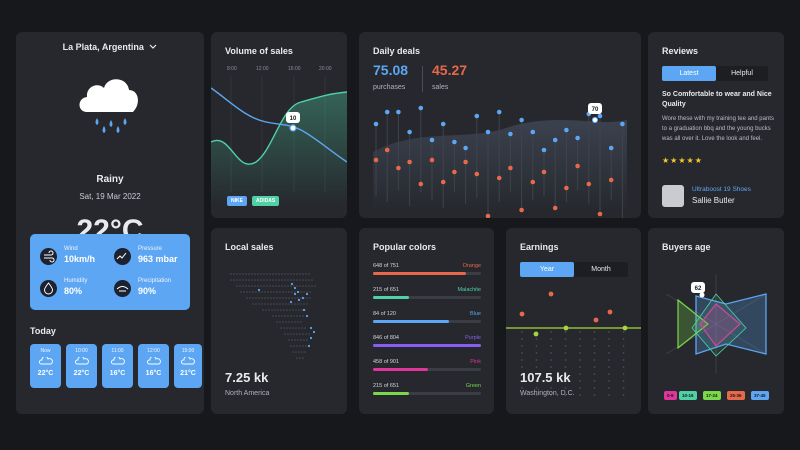 The image size is (800, 450). Describe the element at coordinates (153, 366) in the screenshot. I see `hourly-forecast-tile: 12:00 16°C` at that location.